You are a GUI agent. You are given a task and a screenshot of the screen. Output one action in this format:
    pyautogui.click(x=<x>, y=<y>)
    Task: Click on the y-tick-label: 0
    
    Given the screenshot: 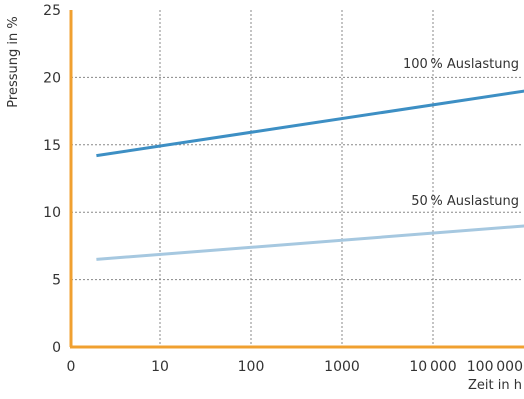 What is the action you would take?
    pyautogui.click(x=56, y=348)
    